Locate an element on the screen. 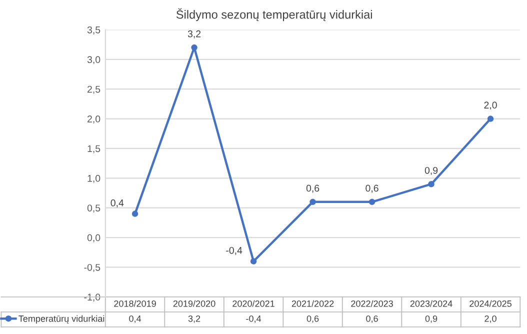  y-tick-label: -0,5 is located at coordinates (92, 268).